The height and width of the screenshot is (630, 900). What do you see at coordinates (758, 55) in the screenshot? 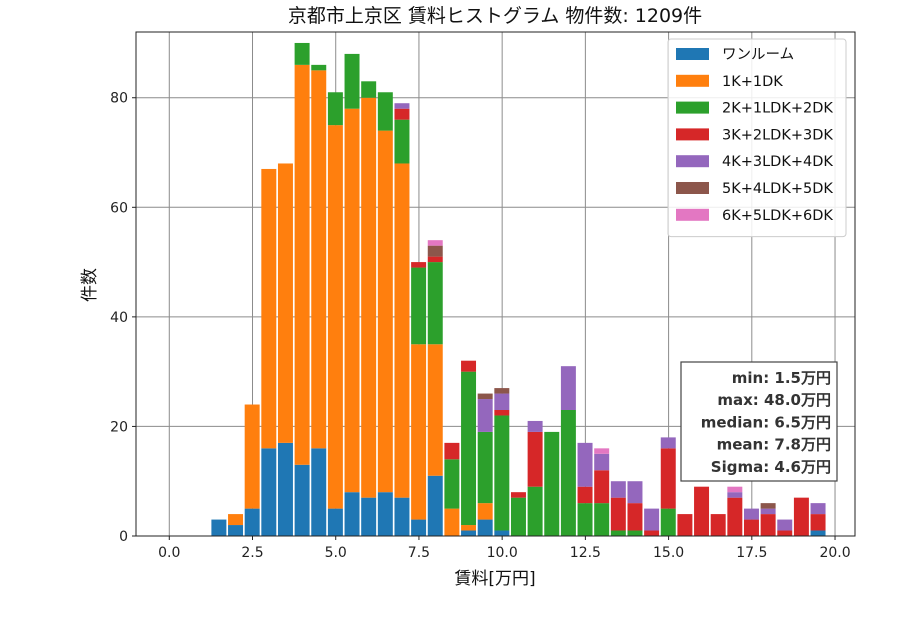
I see `legend-entry-label: ワンルーム` at bounding box center [758, 55].